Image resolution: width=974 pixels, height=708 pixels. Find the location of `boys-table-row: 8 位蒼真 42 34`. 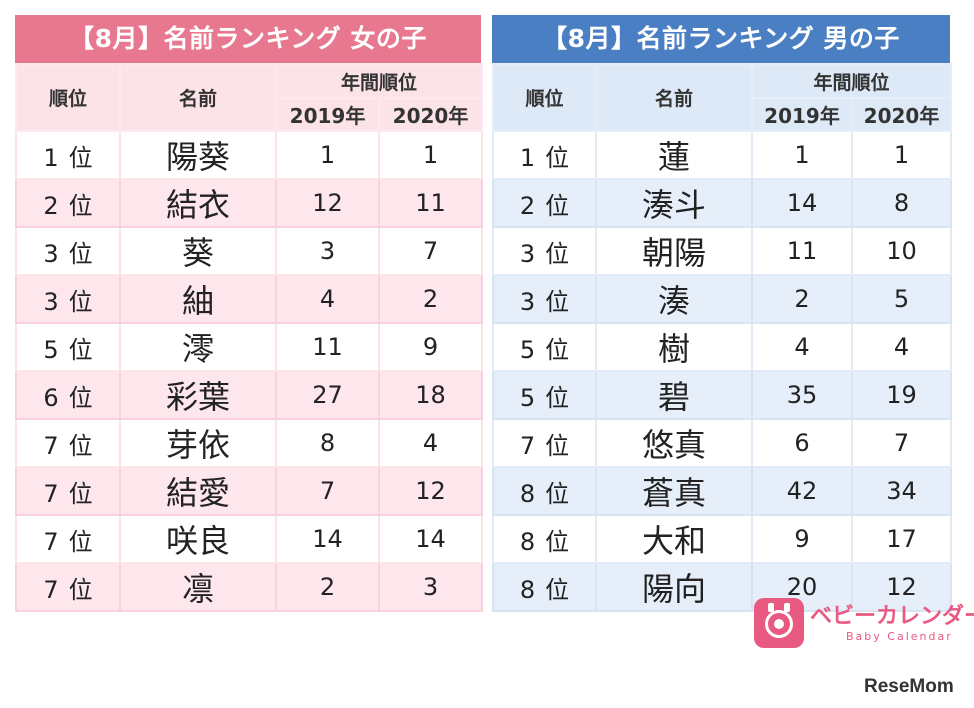

boys-table-row: 8 位蒼真 42 34 is located at coordinates (722, 491).